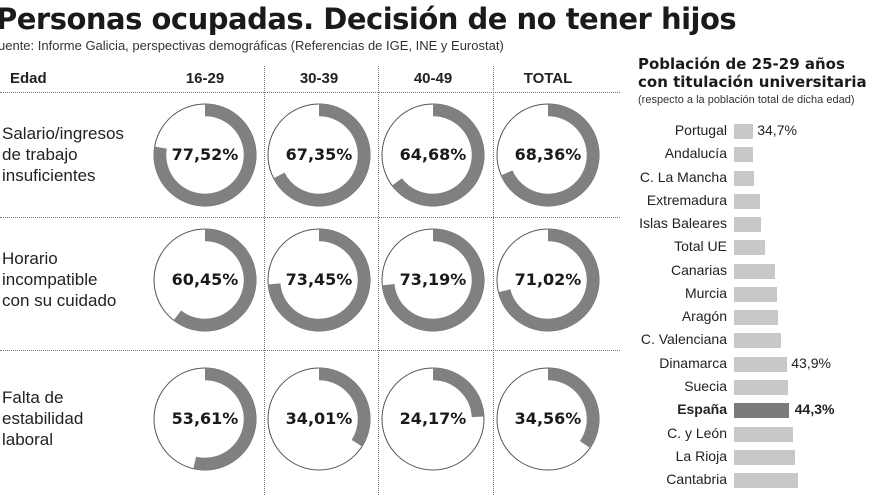  I want to click on donut-value-label: 68,36%, so click(548, 154).